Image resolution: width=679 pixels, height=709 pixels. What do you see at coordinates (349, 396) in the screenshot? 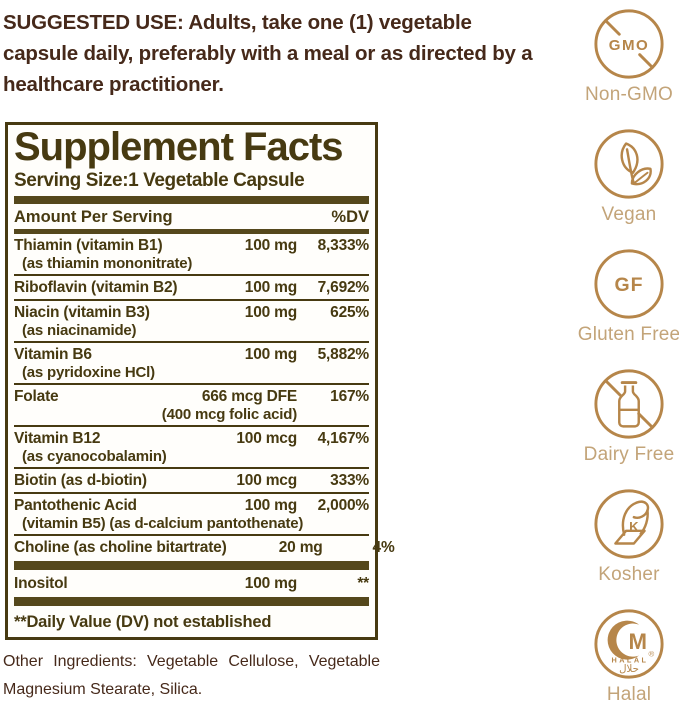
I see `nutrient-dv: 167%` at bounding box center [349, 396].